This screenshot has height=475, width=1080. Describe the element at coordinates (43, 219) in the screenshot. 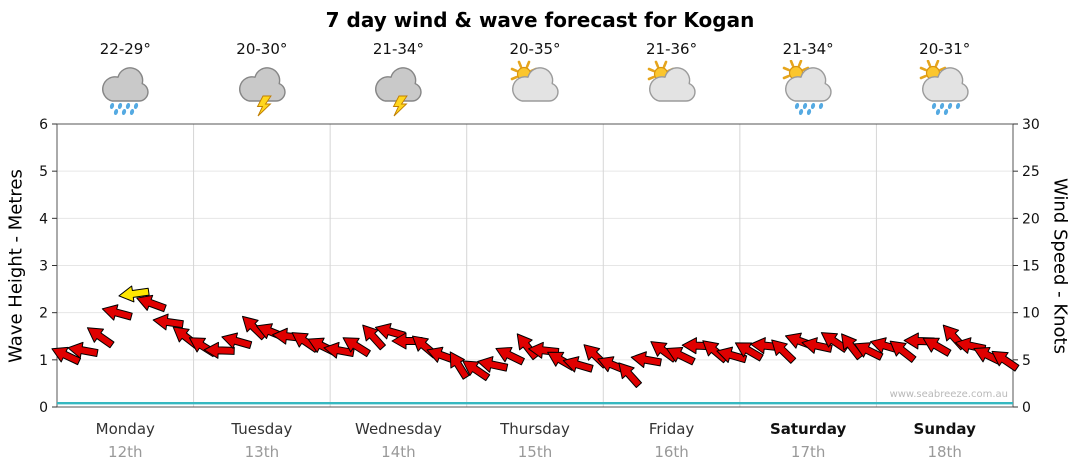

I see `left-axis-tick: 4` at that location.